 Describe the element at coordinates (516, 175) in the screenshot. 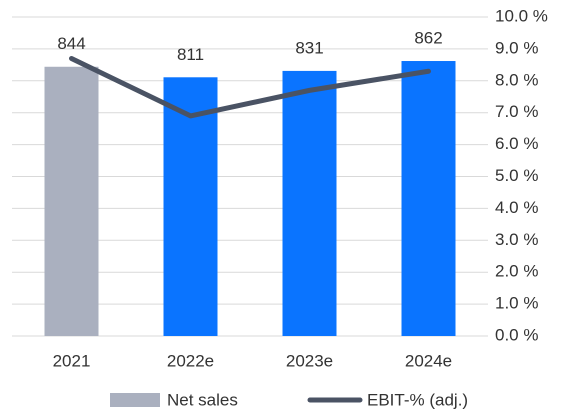

I see `y2-tick-label: 5.0 %` at that location.